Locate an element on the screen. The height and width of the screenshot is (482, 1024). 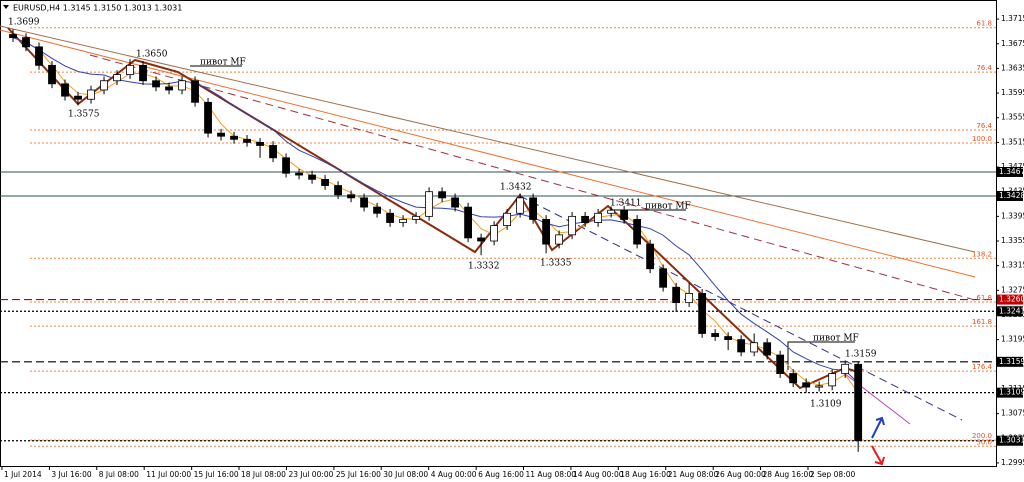
fib-label: 100.0 is located at coordinates (982, 139).